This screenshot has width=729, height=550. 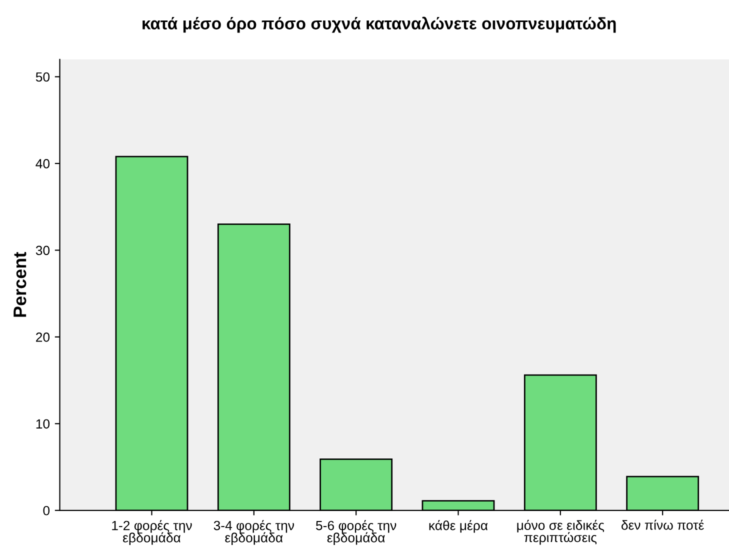 I want to click on y-tick-label: 30, so click(x=43, y=251).